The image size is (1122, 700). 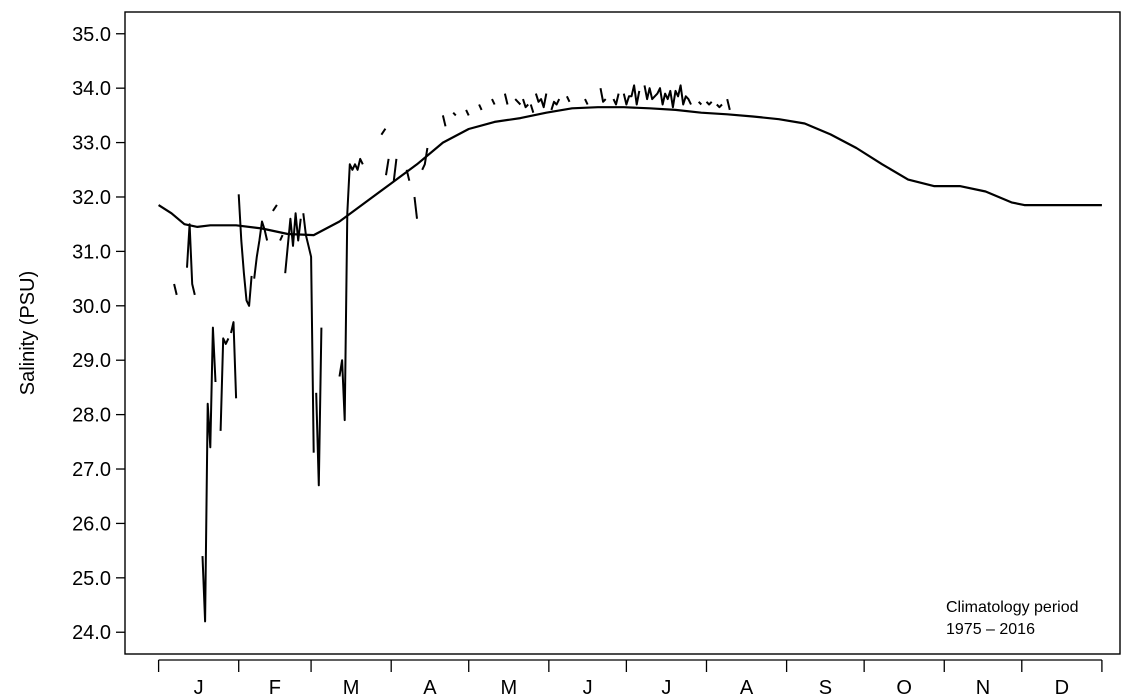 I want to click on y-tick-label: 29.0, so click(x=91, y=361).